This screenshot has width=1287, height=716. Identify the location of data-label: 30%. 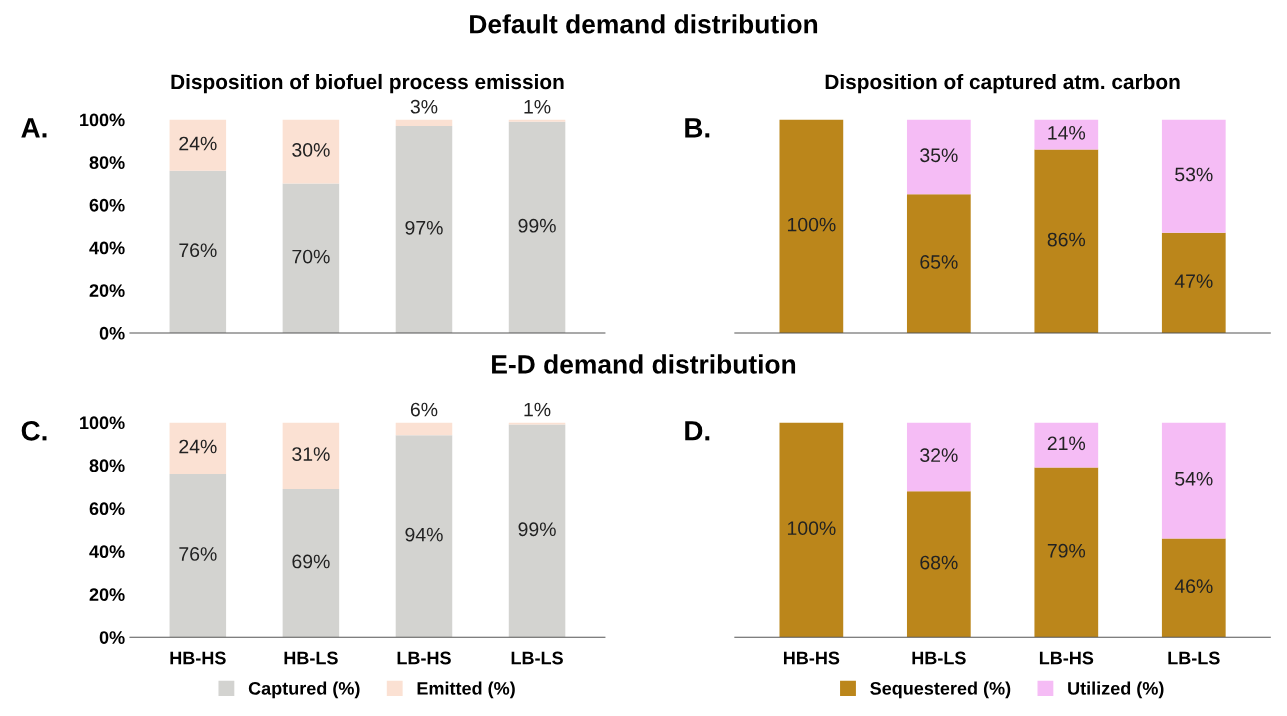
(311, 150).